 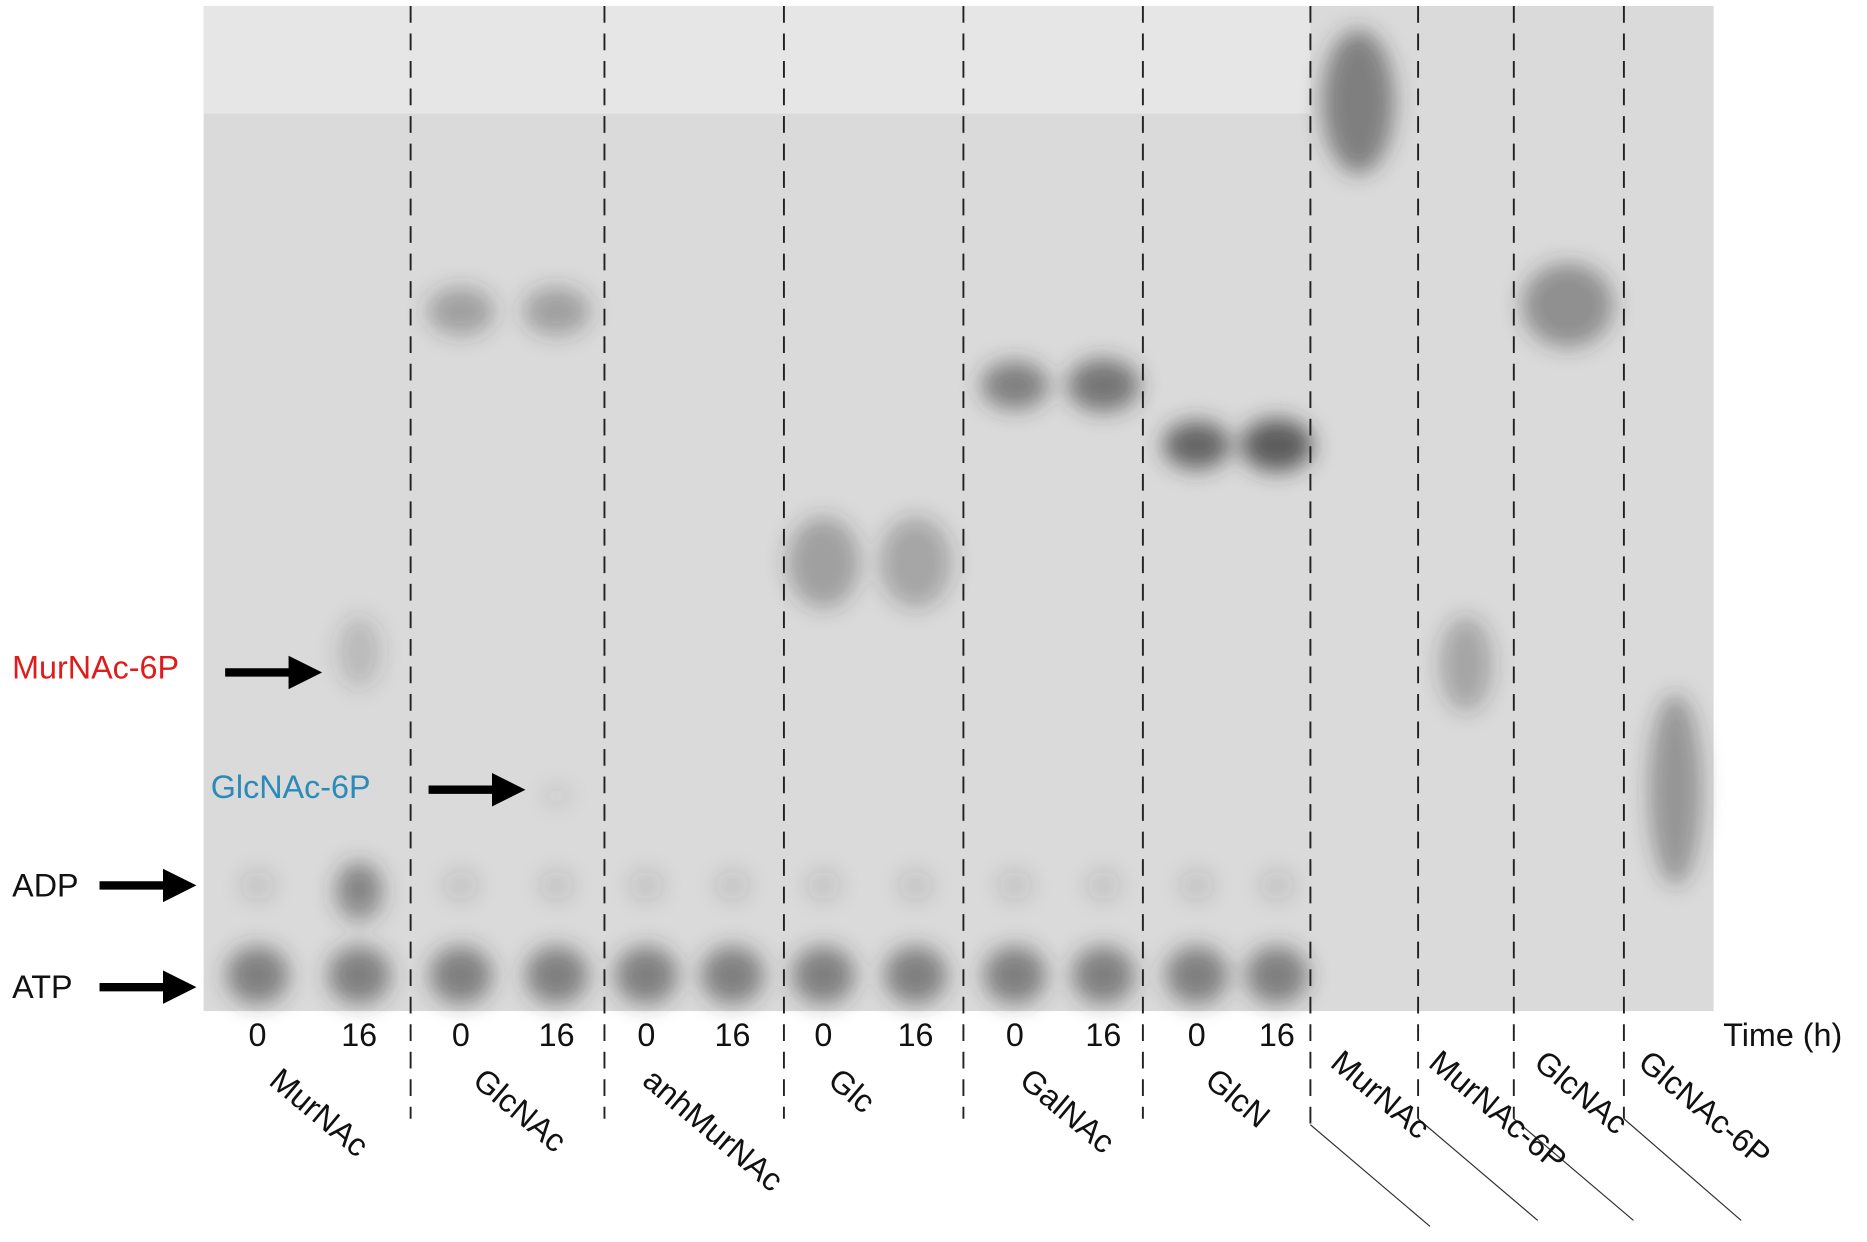 I want to click on lane-label: Glc, so click(x=852, y=1090).